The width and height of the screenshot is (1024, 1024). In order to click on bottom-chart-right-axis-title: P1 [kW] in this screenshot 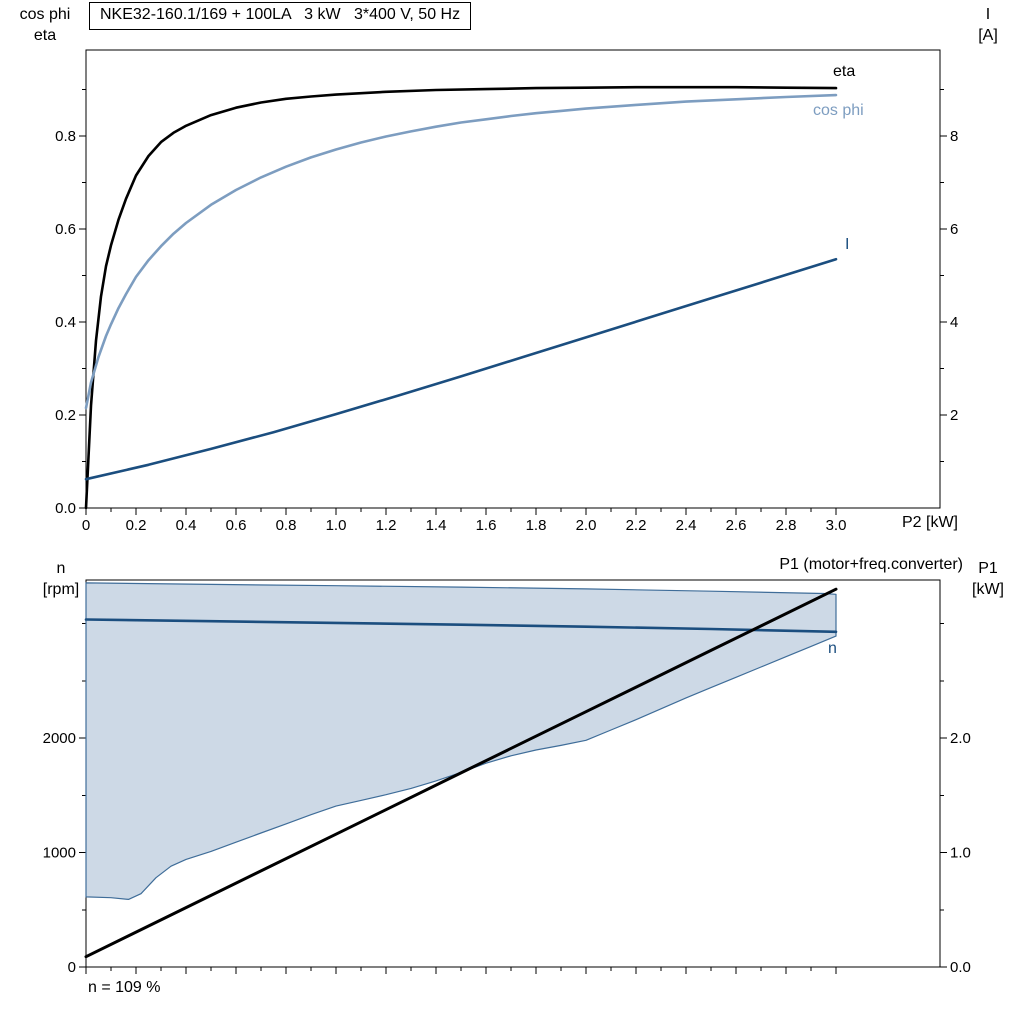, I will do `click(988, 579)`.